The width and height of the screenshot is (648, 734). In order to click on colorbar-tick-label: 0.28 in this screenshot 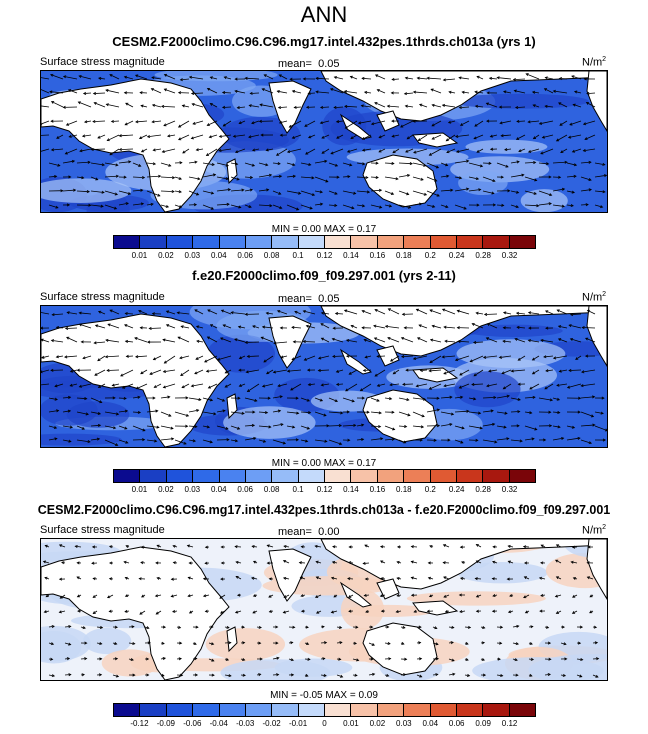, I will do `click(483, 255)`.